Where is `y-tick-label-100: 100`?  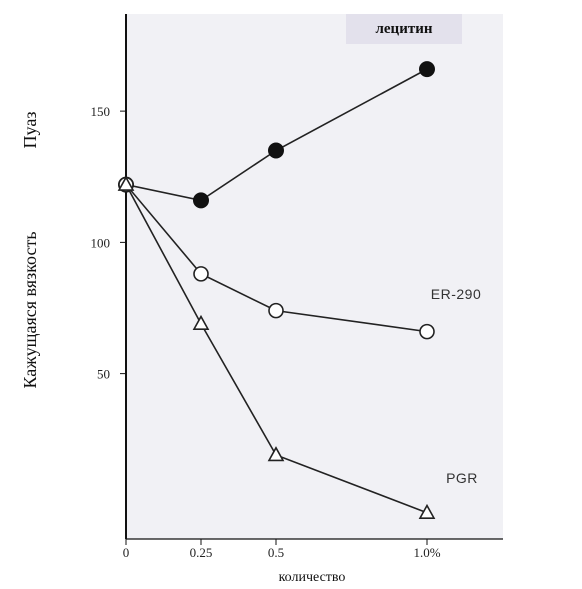 y-tick-label-100: 100 is located at coordinates (101, 242).